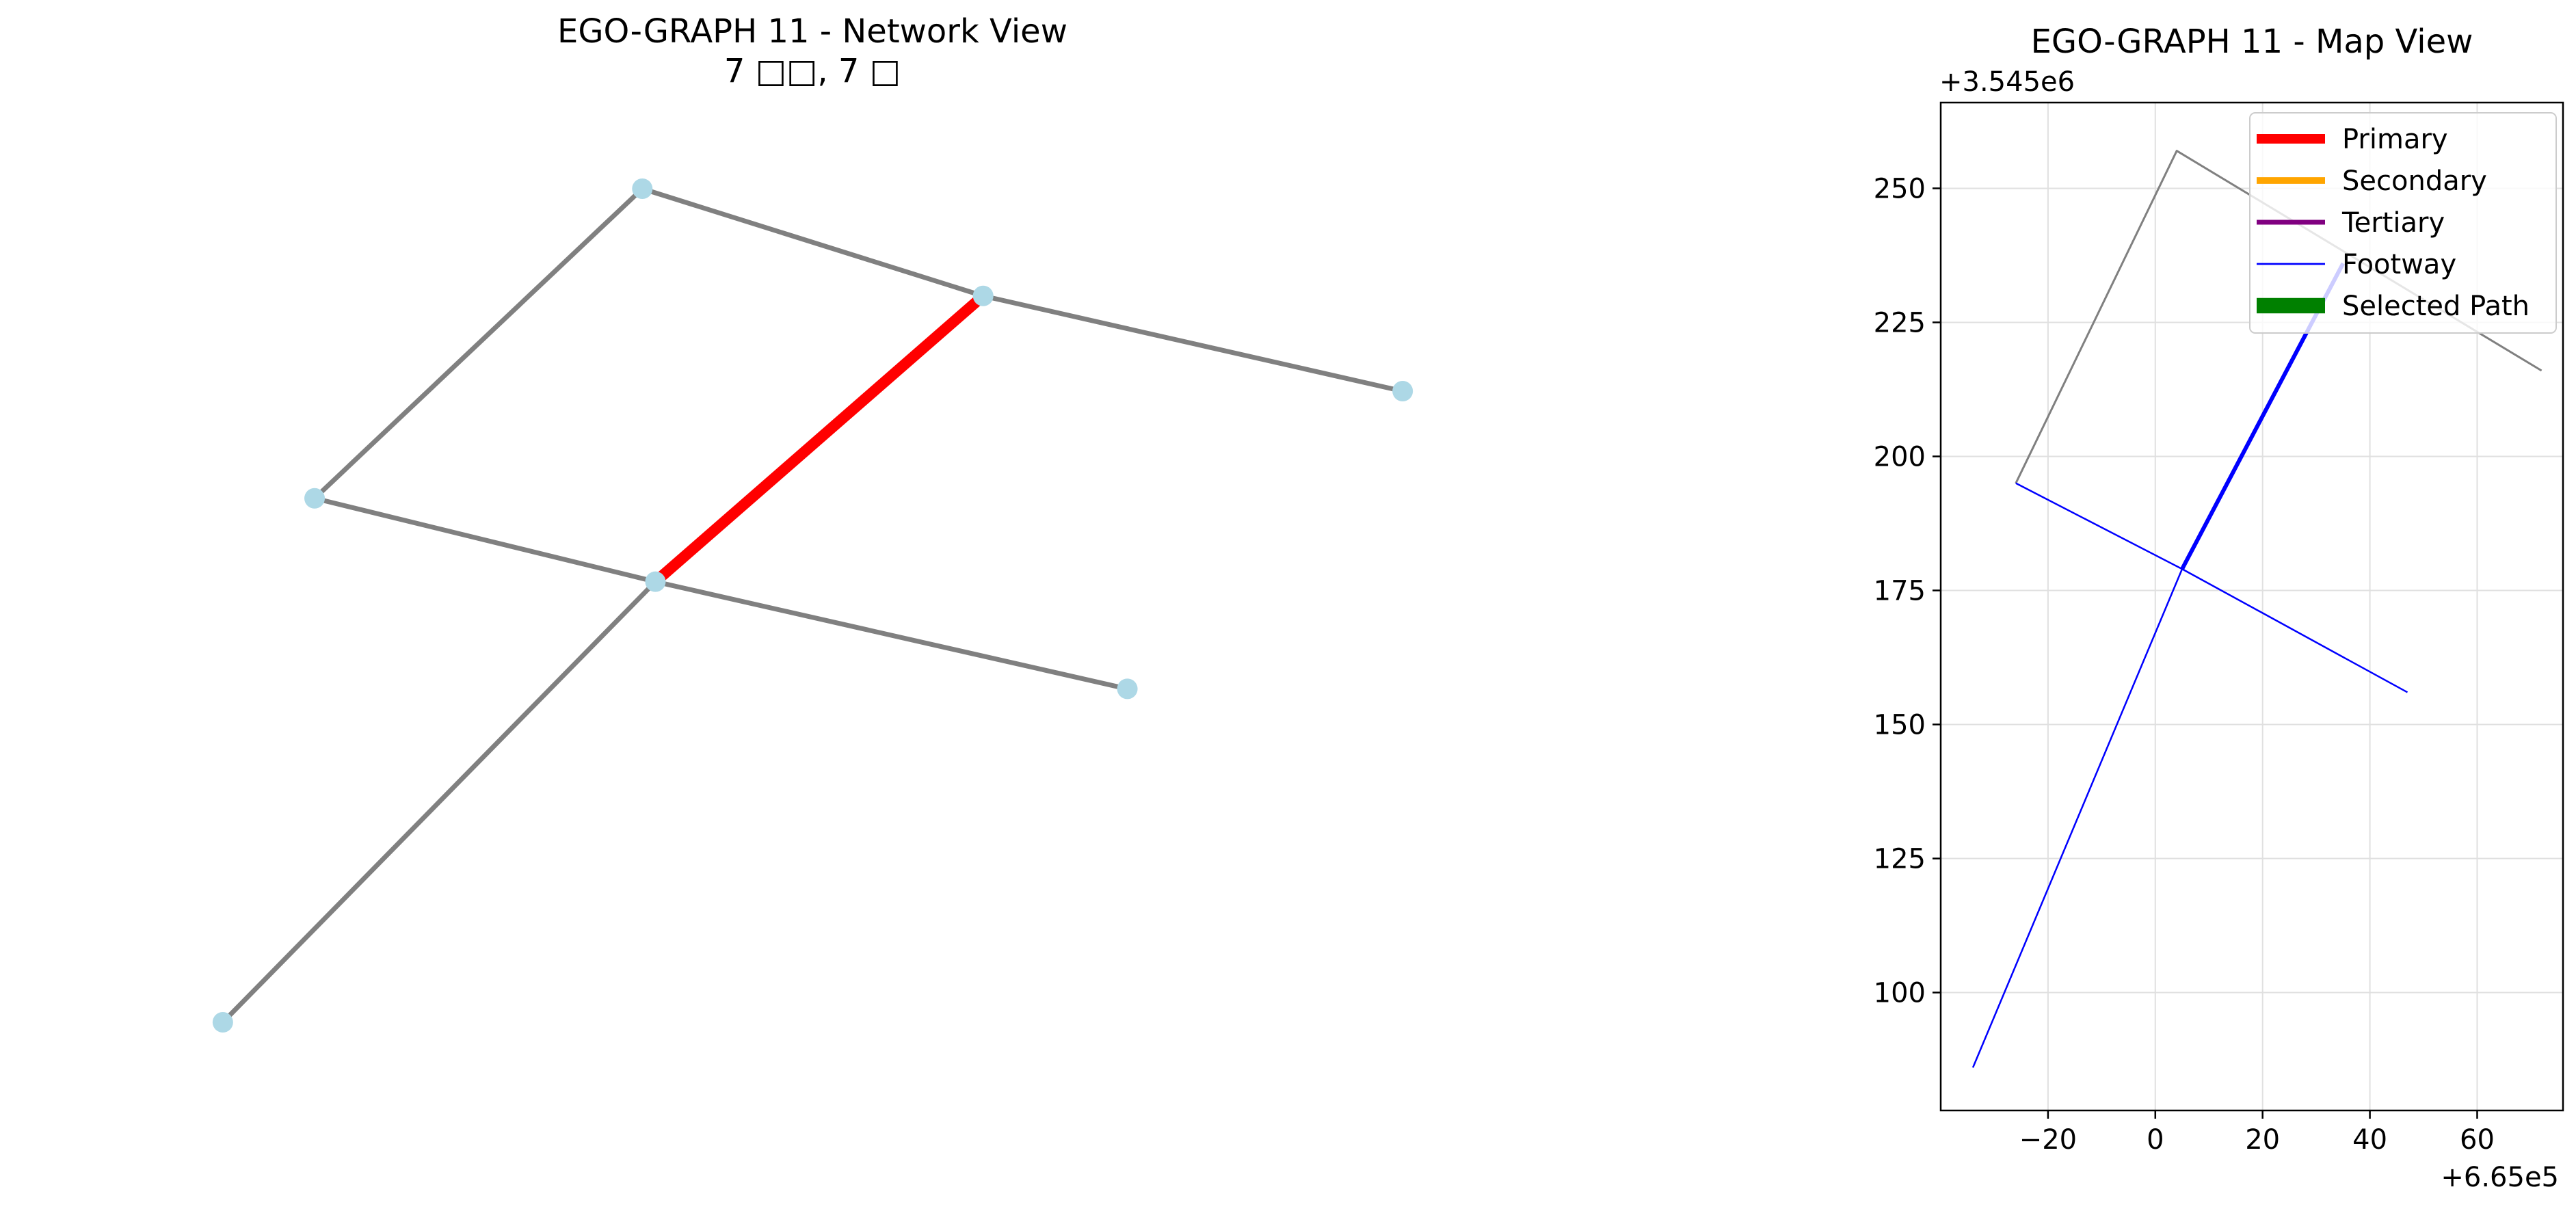 This screenshot has height=1211, width=2576. I want to click on legend-label: Selected Path, so click(2435, 306).